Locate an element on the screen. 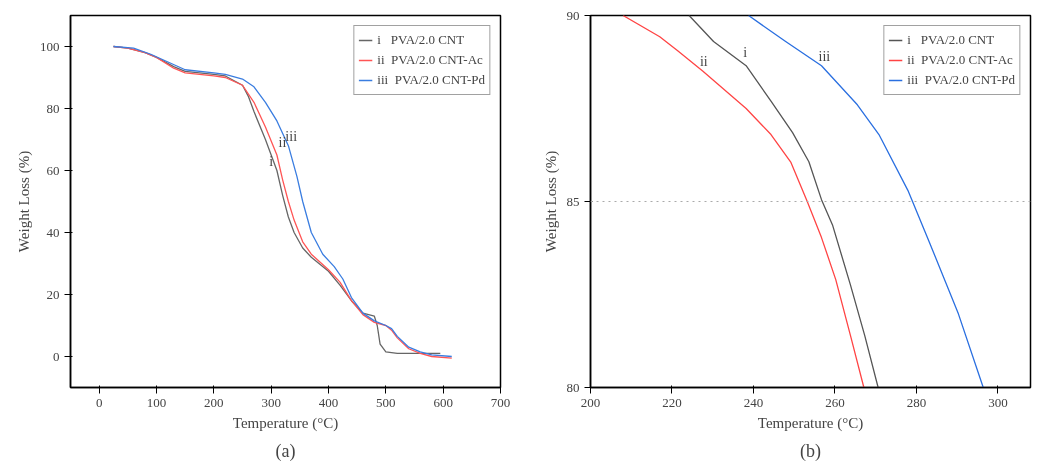  y-tick-label: 85 is located at coordinates (573, 201).